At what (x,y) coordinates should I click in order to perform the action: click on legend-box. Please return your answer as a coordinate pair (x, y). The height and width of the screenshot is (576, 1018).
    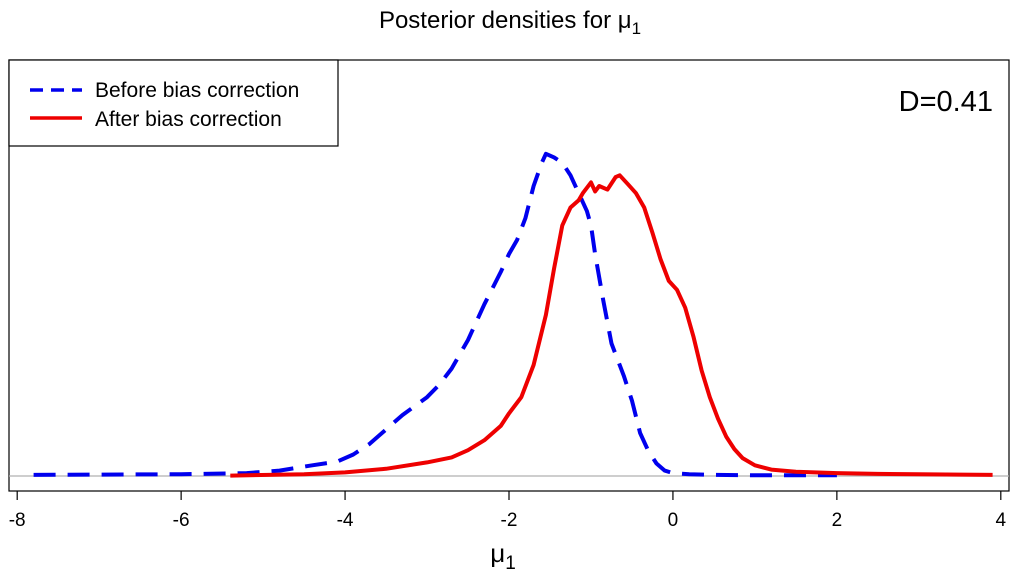
    Looking at the image, I should click on (173, 103).